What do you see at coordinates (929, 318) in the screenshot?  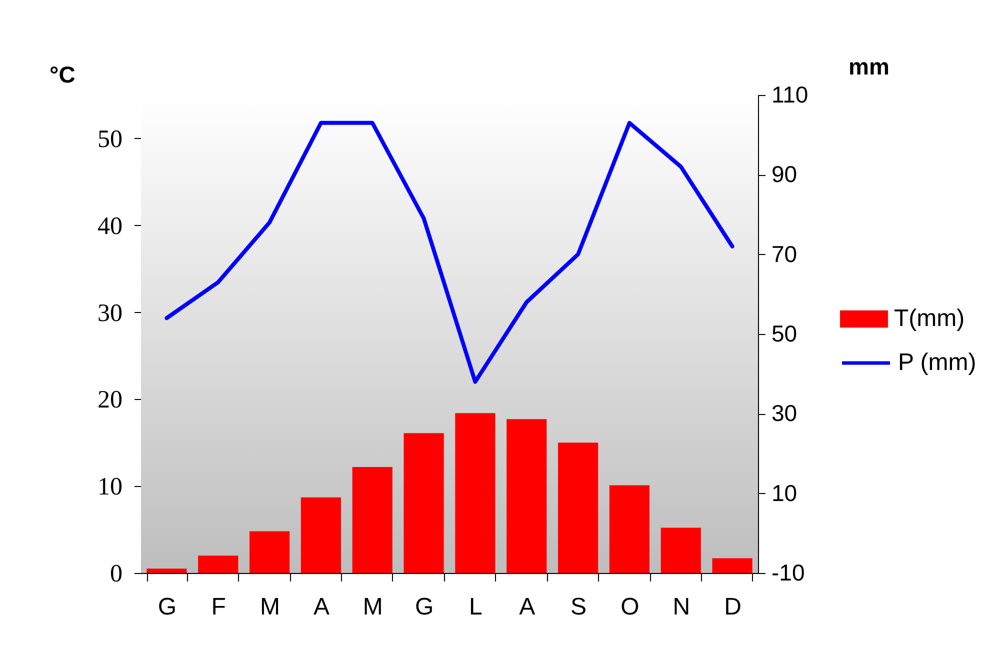 I see `legend-label: T(mm)` at bounding box center [929, 318].